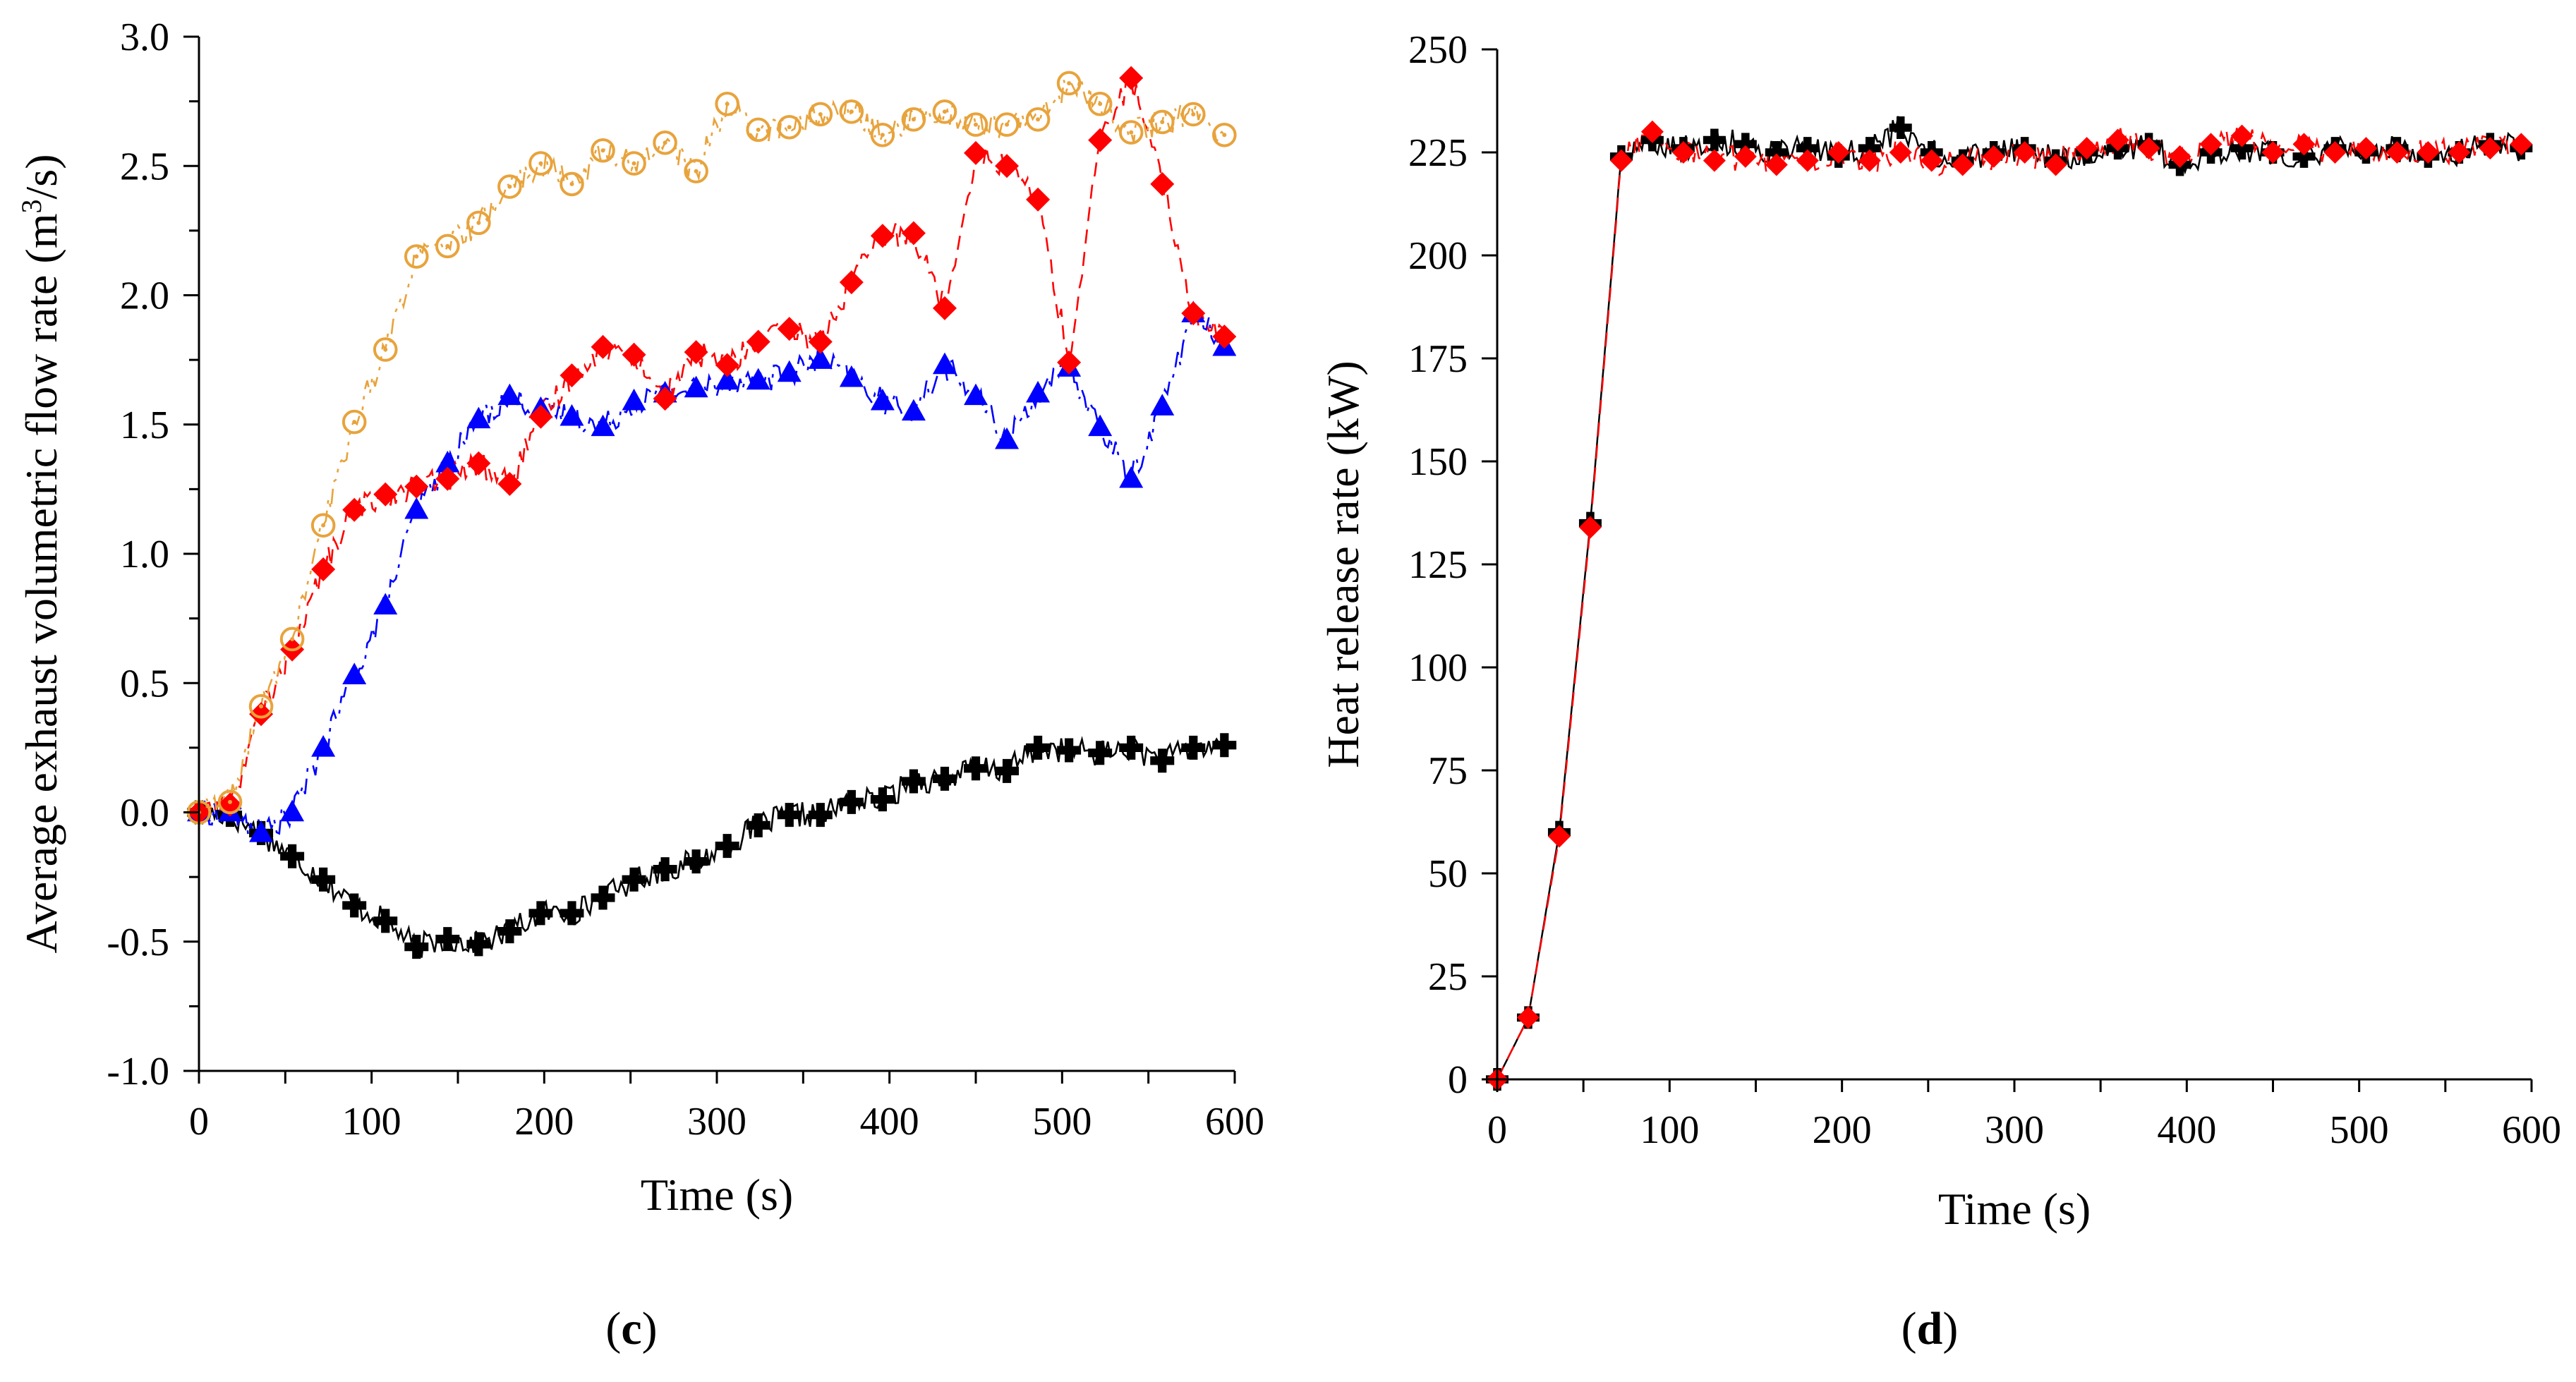  What do you see at coordinates (1448, 874) in the screenshot?
I see `chart-d-y-tick-label: 50` at bounding box center [1448, 874].